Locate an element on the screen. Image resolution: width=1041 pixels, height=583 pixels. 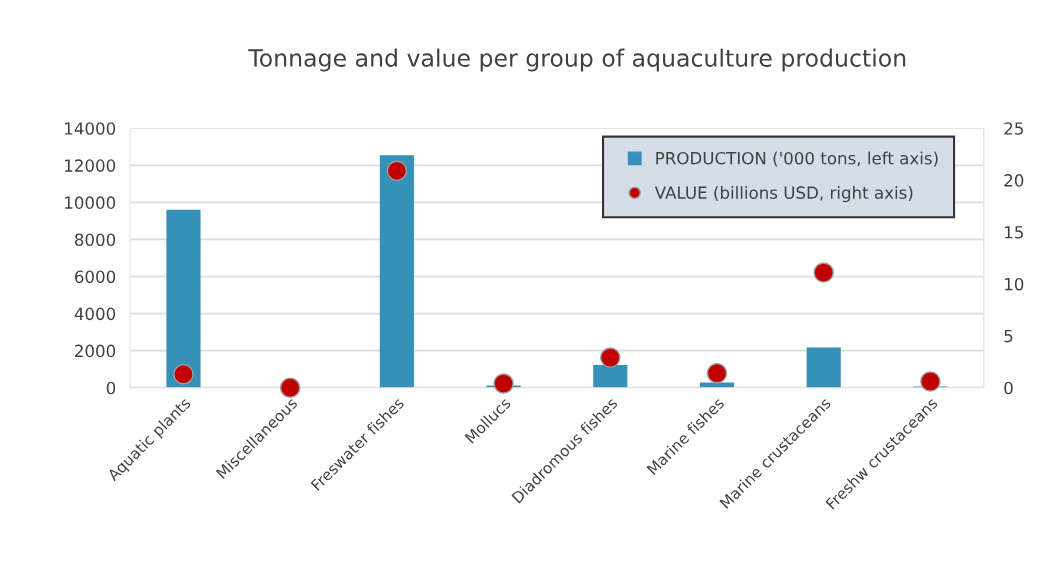
y2-tick-label: 20 is located at coordinates (1014, 180).